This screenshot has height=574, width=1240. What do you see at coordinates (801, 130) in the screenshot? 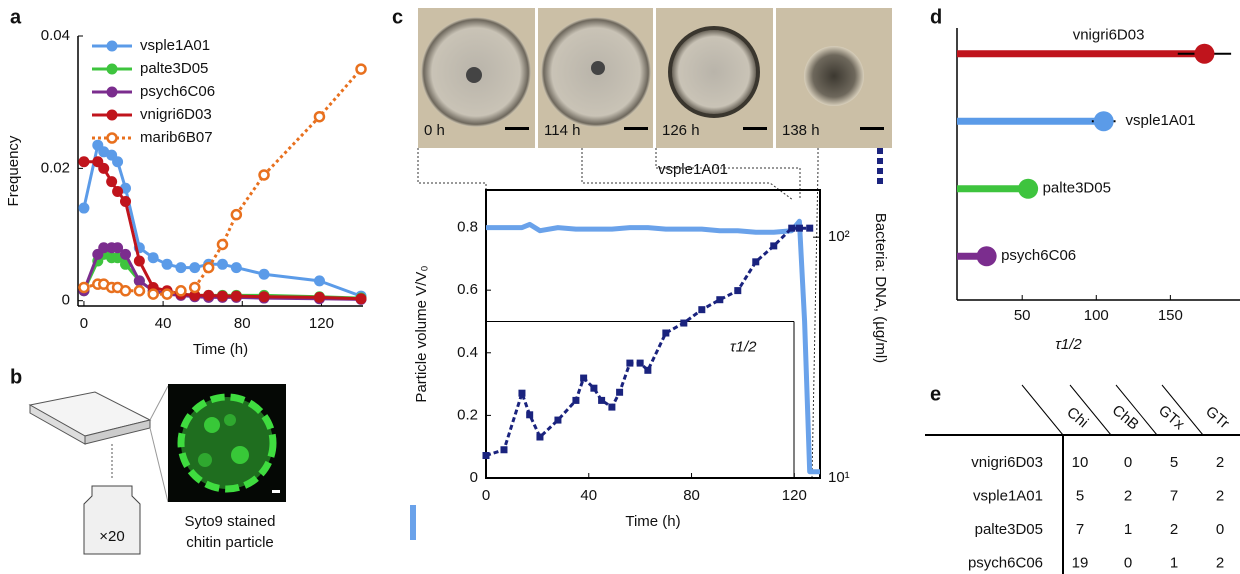
I see `image-label: 138 h` at bounding box center [801, 130].